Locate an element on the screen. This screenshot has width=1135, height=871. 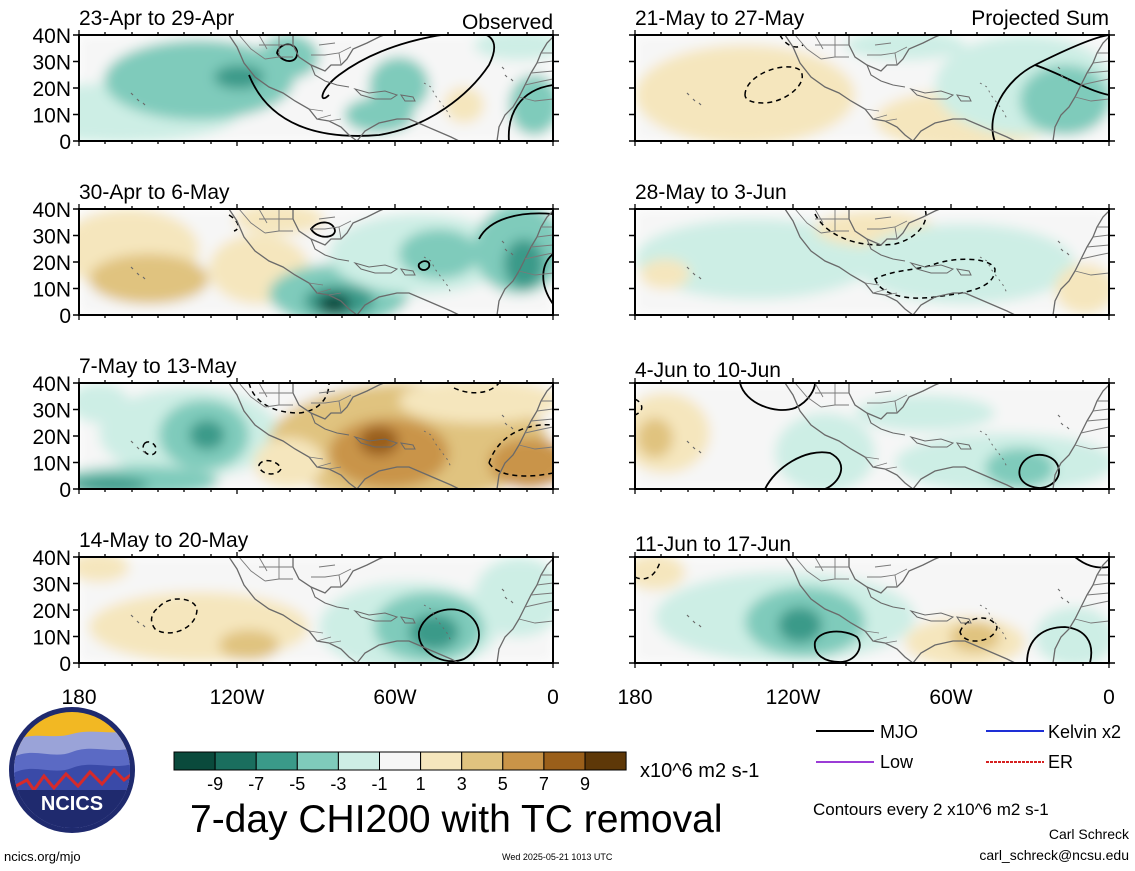
colorbar-tick-label: -9 is located at coordinates (215, 784).